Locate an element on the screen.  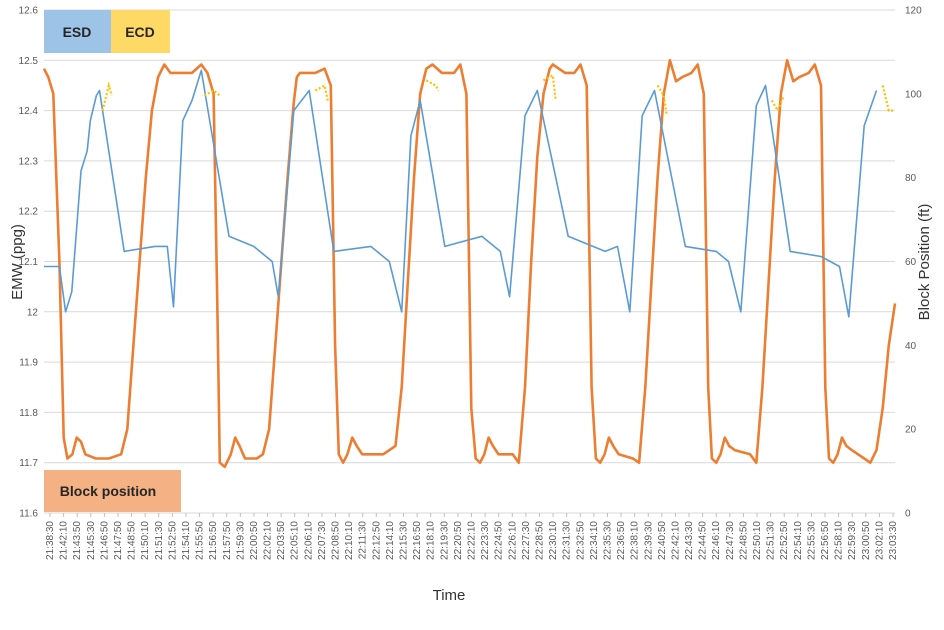
right-tick-label: 20 is located at coordinates (911, 430).